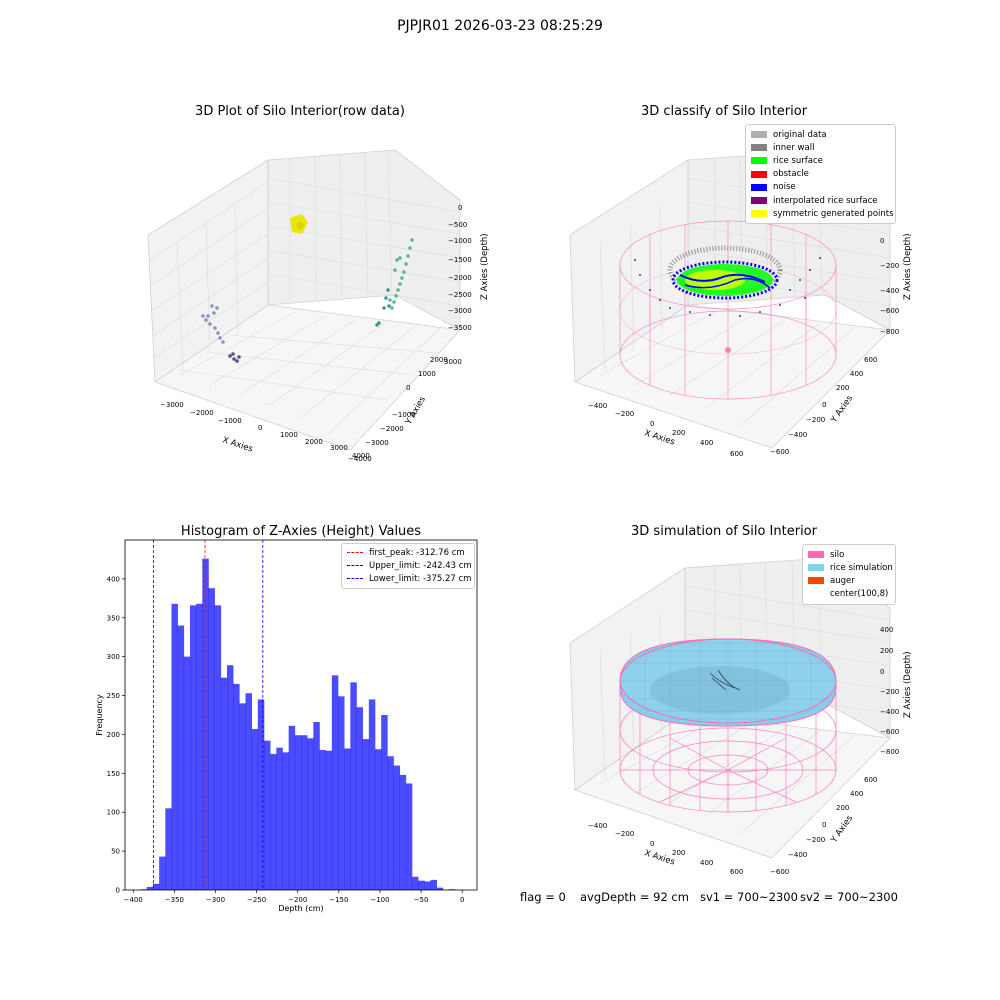  What do you see at coordinates (215, 900) in the screenshot?
I see `x-tick-label: −300` at bounding box center [215, 900].